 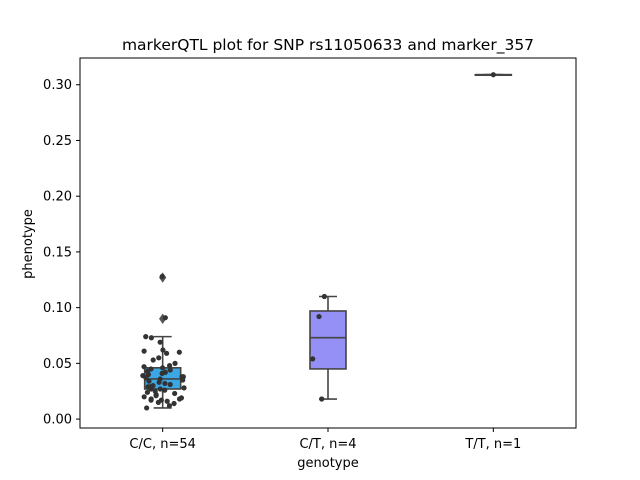 What do you see at coordinates (57, 141) in the screenshot?
I see `y-tick-label: 0.25` at bounding box center [57, 141].